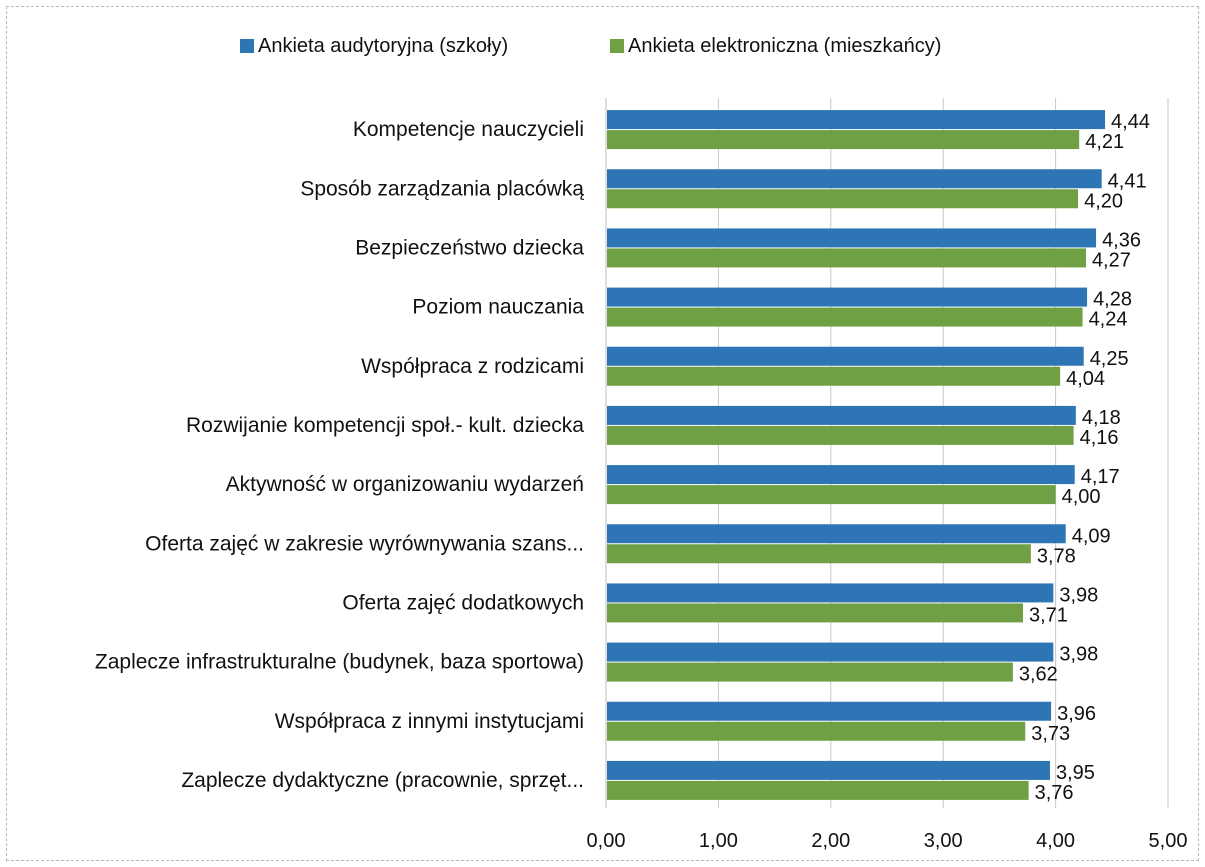  I want to click on data-label: 4,25, so click(1109, 359).